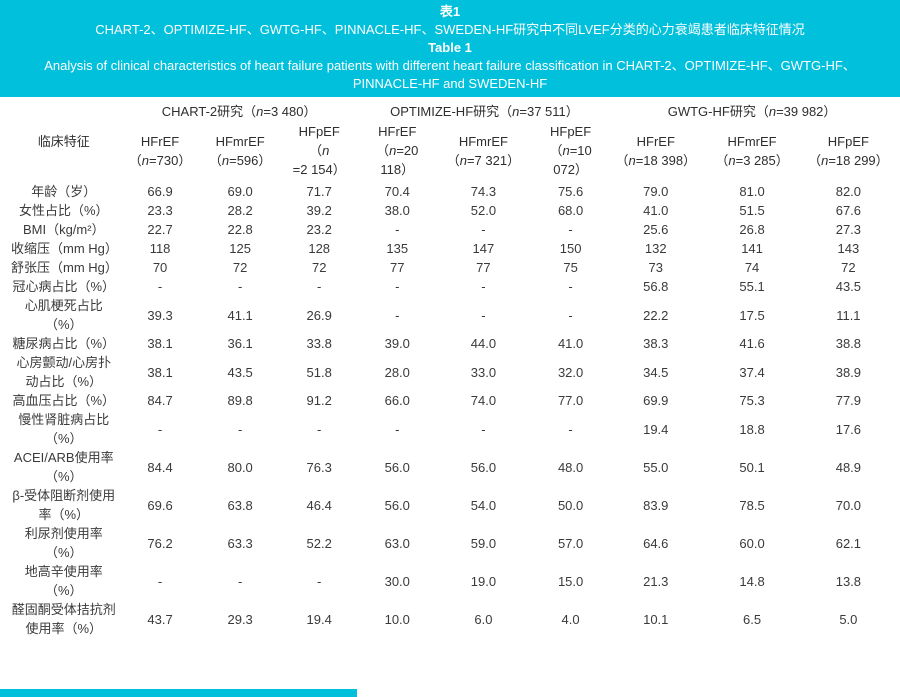 Image resolution: width=900 pixels, height=697 pixels. What do you see at coordinates (160, 315) in the screenshot?
I see `value-cell: 39.3` at bounding box center [160, 315].